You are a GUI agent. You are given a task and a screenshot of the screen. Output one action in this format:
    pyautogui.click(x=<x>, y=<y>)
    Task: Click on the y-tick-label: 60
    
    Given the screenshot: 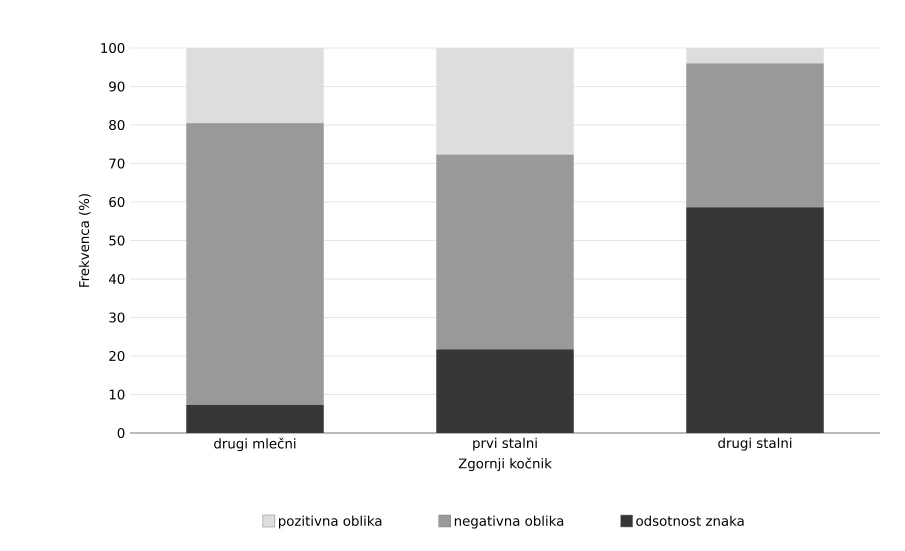 What is the action you would take?
    pyautogui.click(x=116, y=202)
    